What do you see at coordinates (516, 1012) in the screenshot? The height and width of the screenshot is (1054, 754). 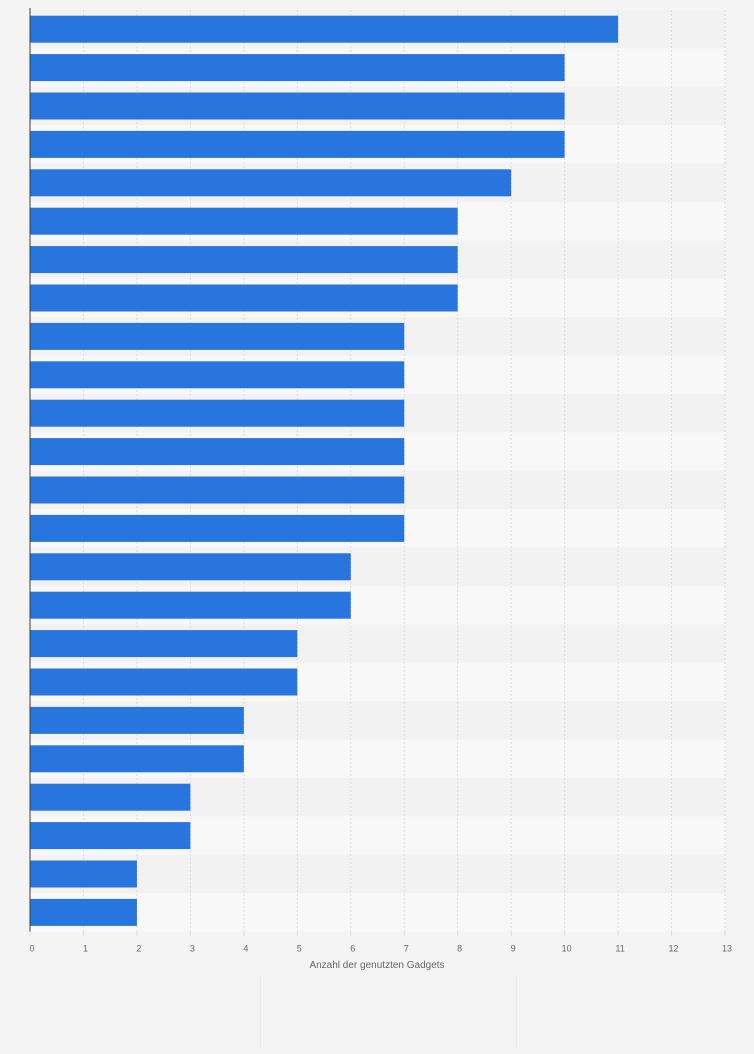 I see `footer-divider-right` at bounding box center [516, 1012].